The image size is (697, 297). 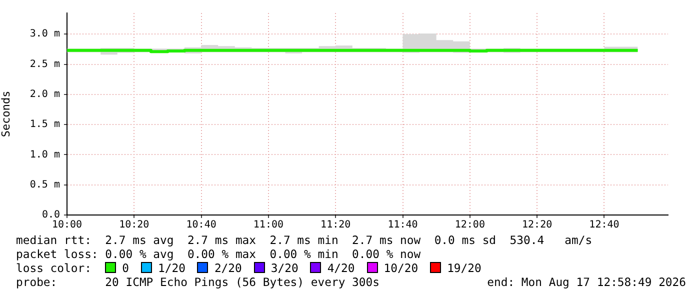 I want to click on y-tick-label: 2.0 m, so click(x=45, y=94).